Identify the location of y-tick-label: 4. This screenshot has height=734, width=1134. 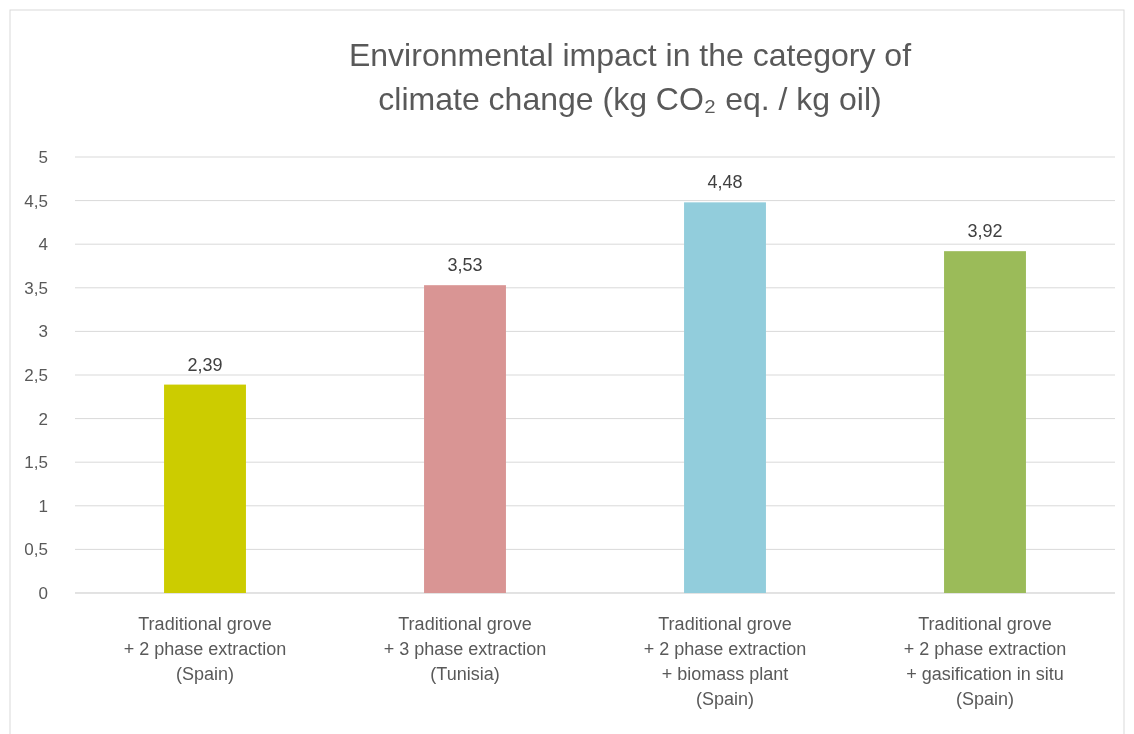
(43, 245).